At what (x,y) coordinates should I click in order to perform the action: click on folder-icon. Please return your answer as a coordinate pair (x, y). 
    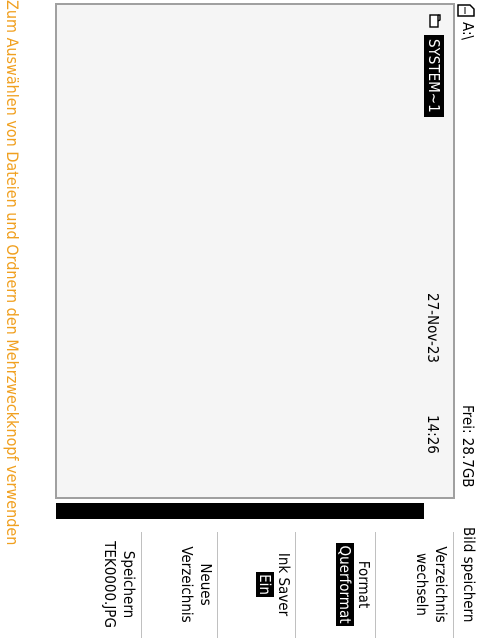
    Looking at the image, I should click on (435, 21).